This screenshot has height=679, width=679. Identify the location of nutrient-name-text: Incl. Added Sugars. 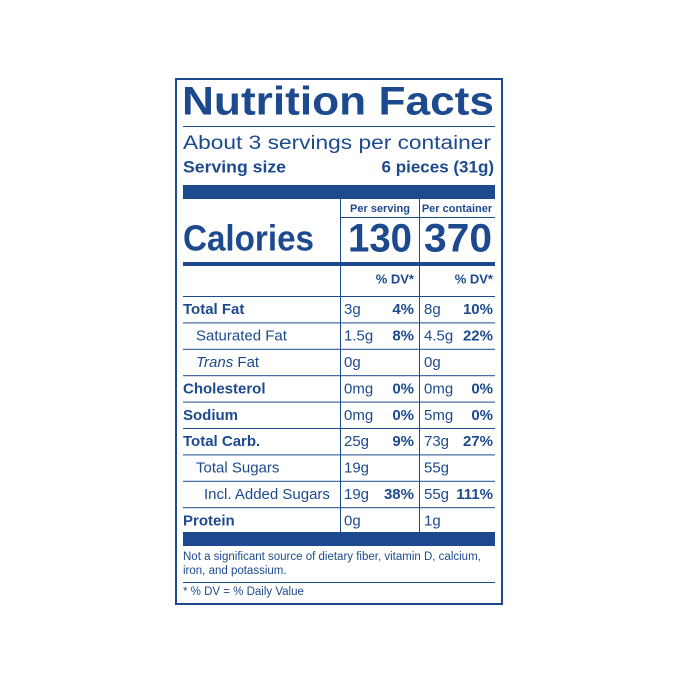
(267, 494).